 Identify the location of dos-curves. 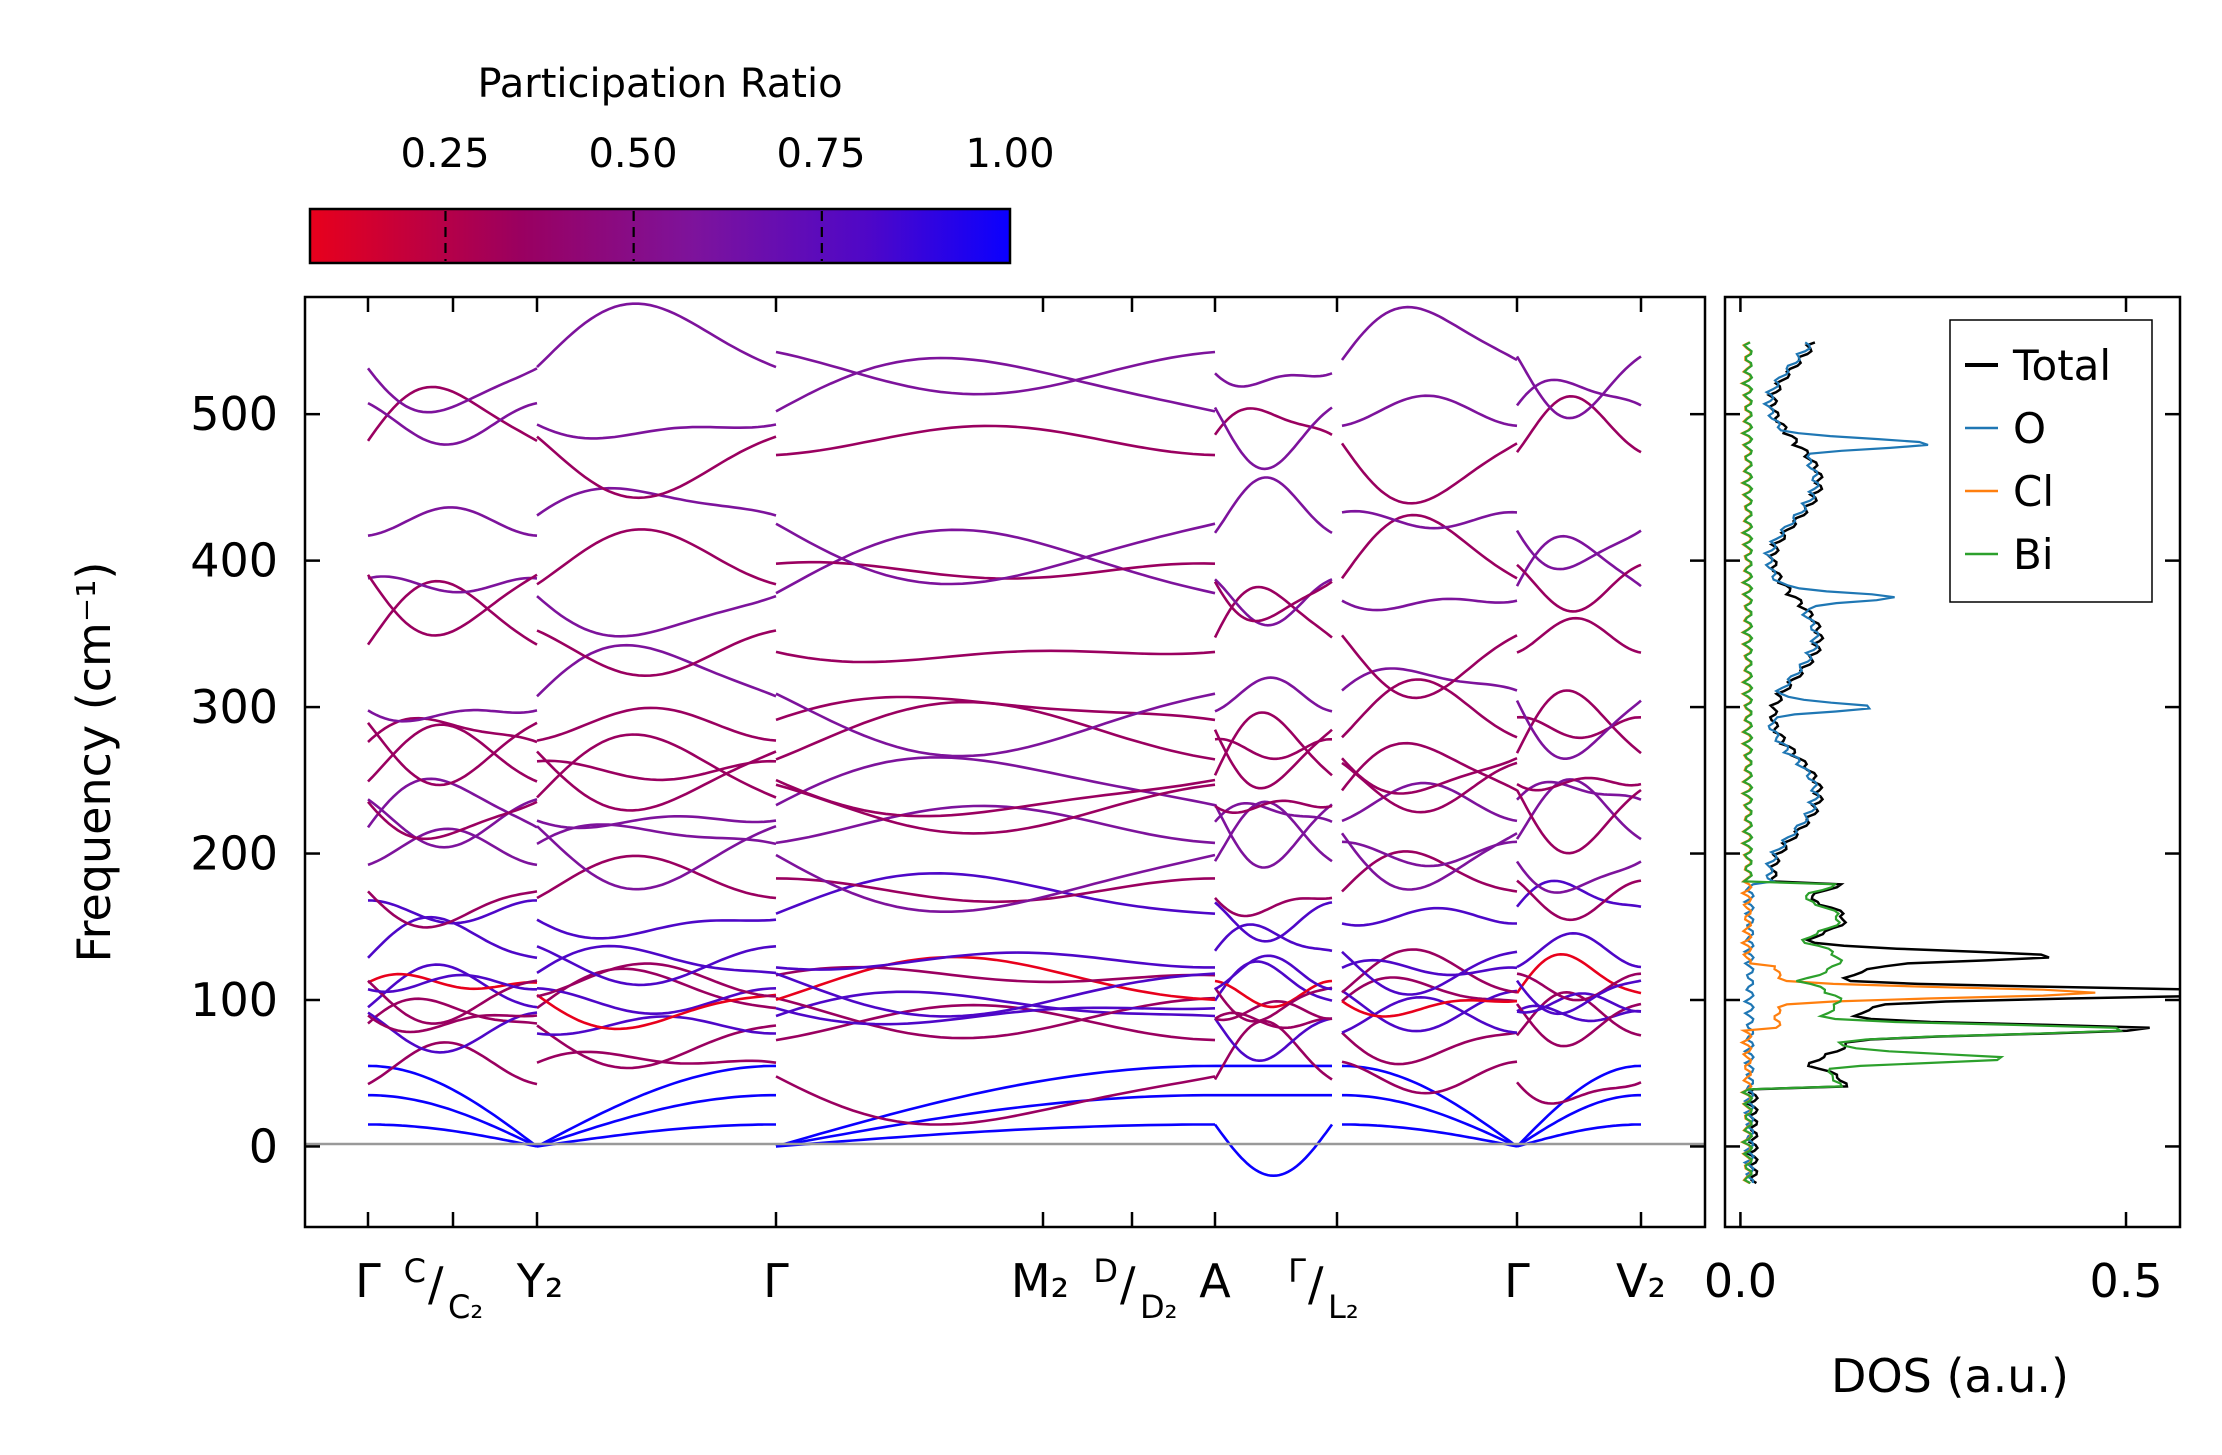
(1959, 763).